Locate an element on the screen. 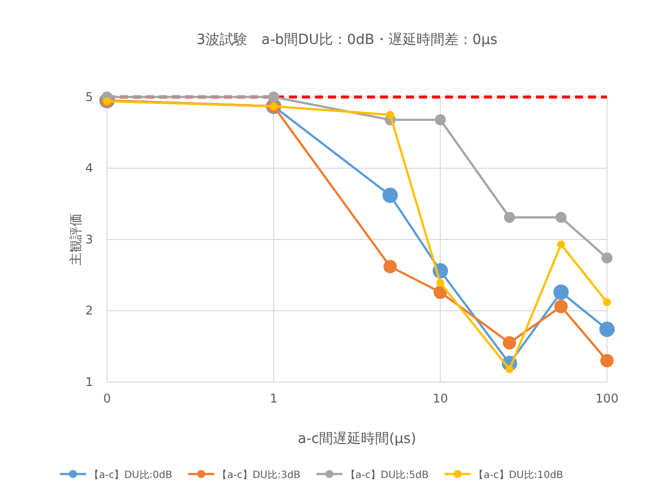 This screenshot has width=654, height=496. x-tick-label: 1 is located at coordinates (274, 399).